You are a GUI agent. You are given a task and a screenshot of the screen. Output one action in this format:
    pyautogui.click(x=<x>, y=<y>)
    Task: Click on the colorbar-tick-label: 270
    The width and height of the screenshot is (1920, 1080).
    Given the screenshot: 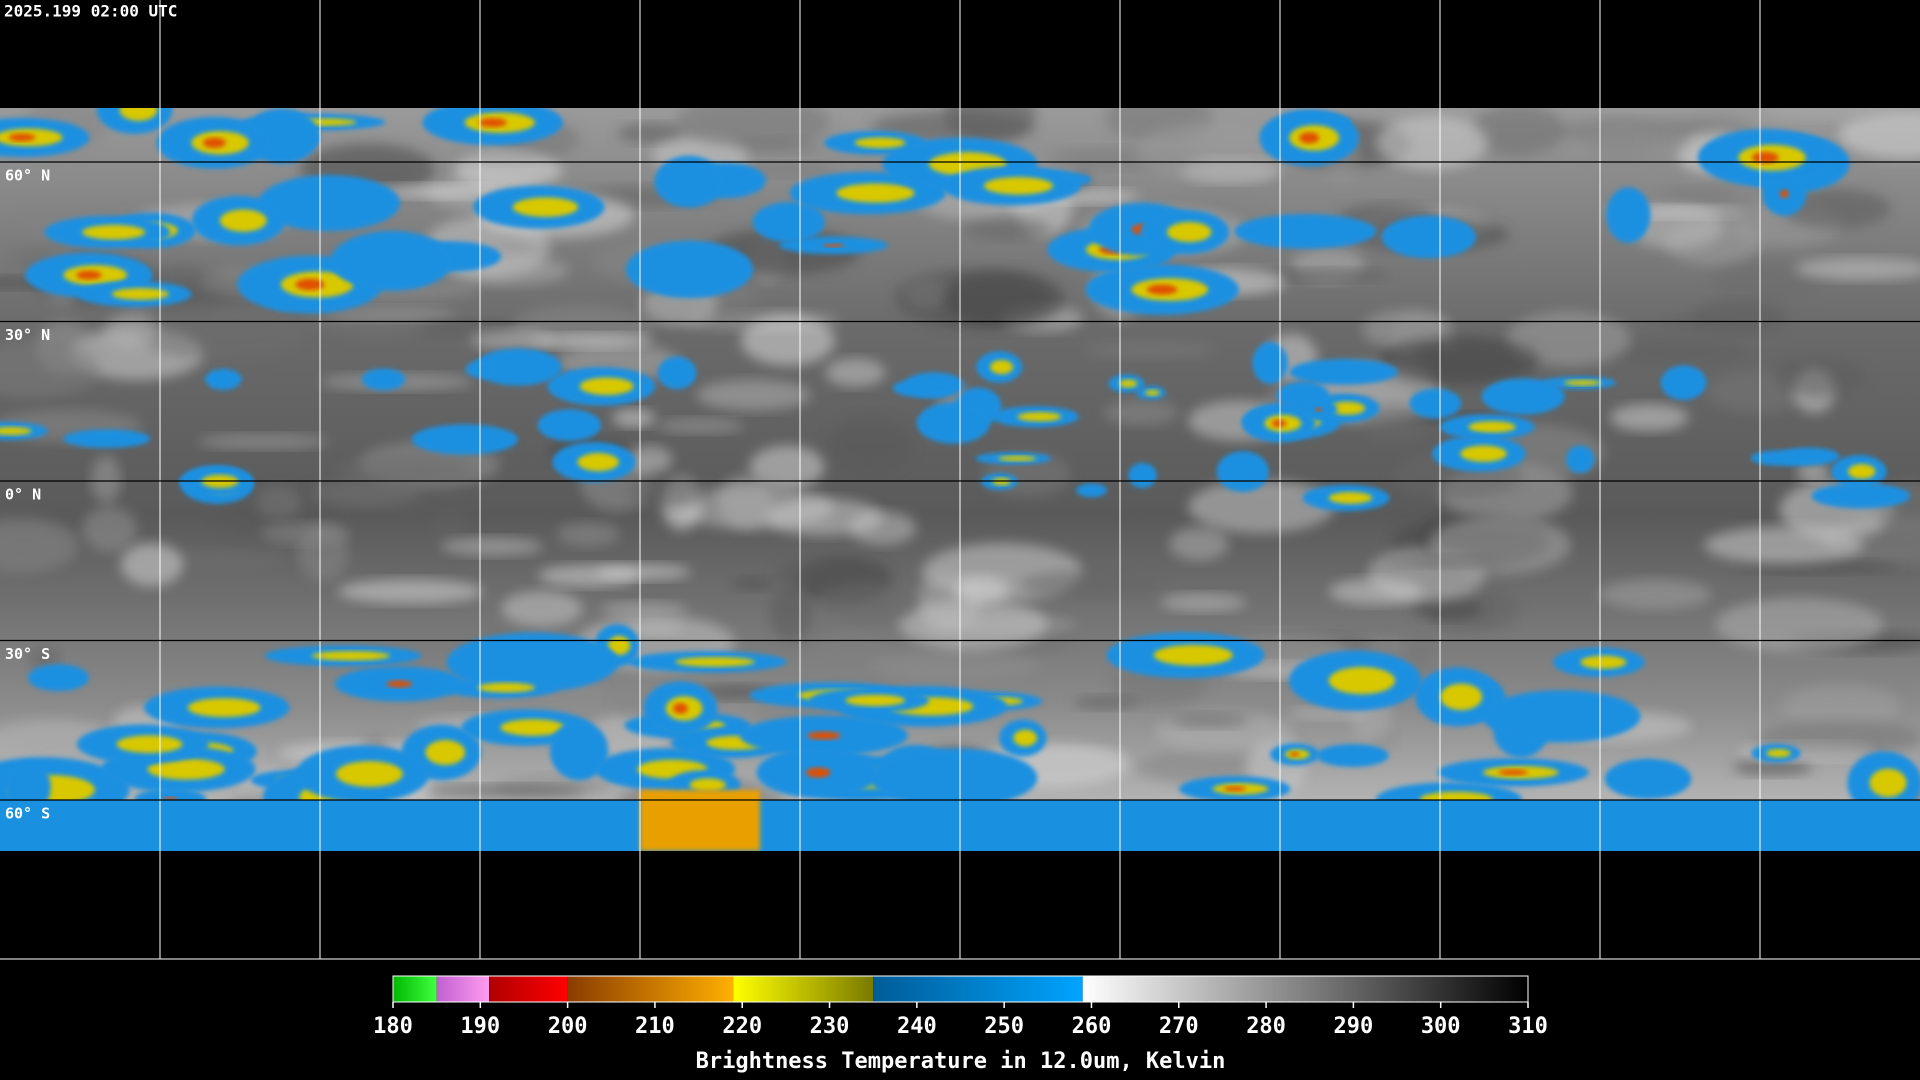 What is the action you would take?
    pyautogui.click(x=1179, y=1026)
    